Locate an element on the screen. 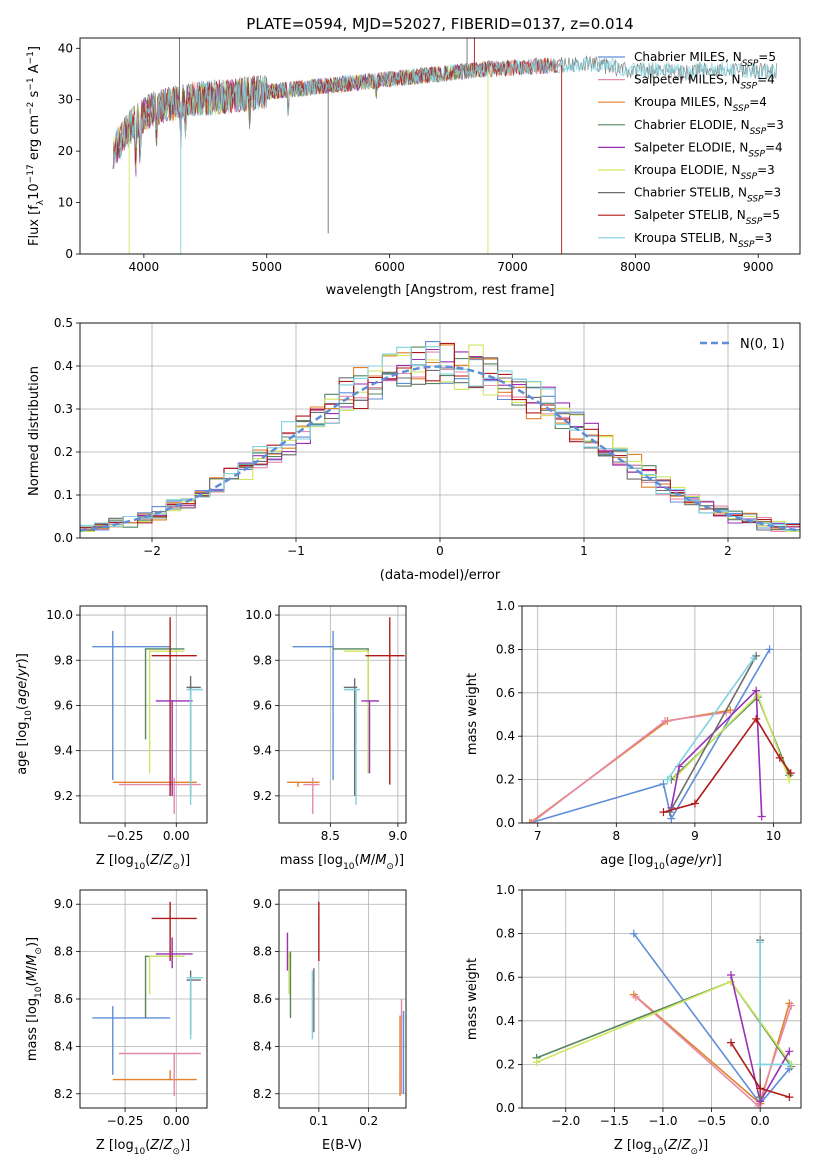 The image size is (819, 1170). legend-text: Chabrier ELODIE, N is located at coordinates (692, 125).